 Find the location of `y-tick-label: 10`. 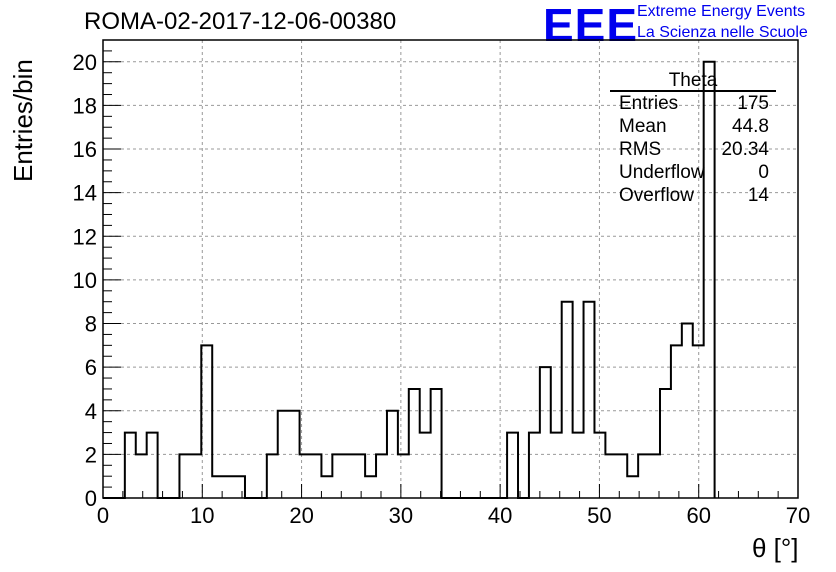

y-tick-label: 10 is located at coordinates (85, 280).